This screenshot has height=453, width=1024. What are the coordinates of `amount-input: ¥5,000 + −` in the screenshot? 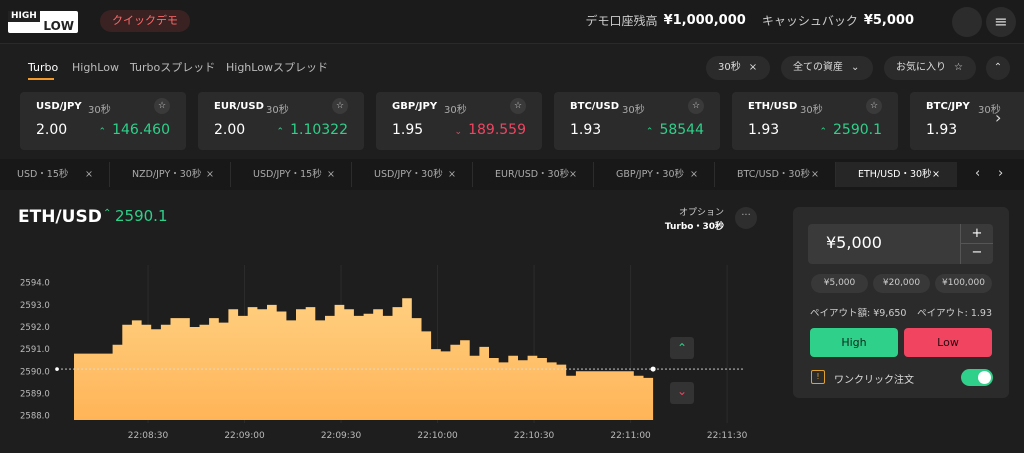 It's located at (900, 244).